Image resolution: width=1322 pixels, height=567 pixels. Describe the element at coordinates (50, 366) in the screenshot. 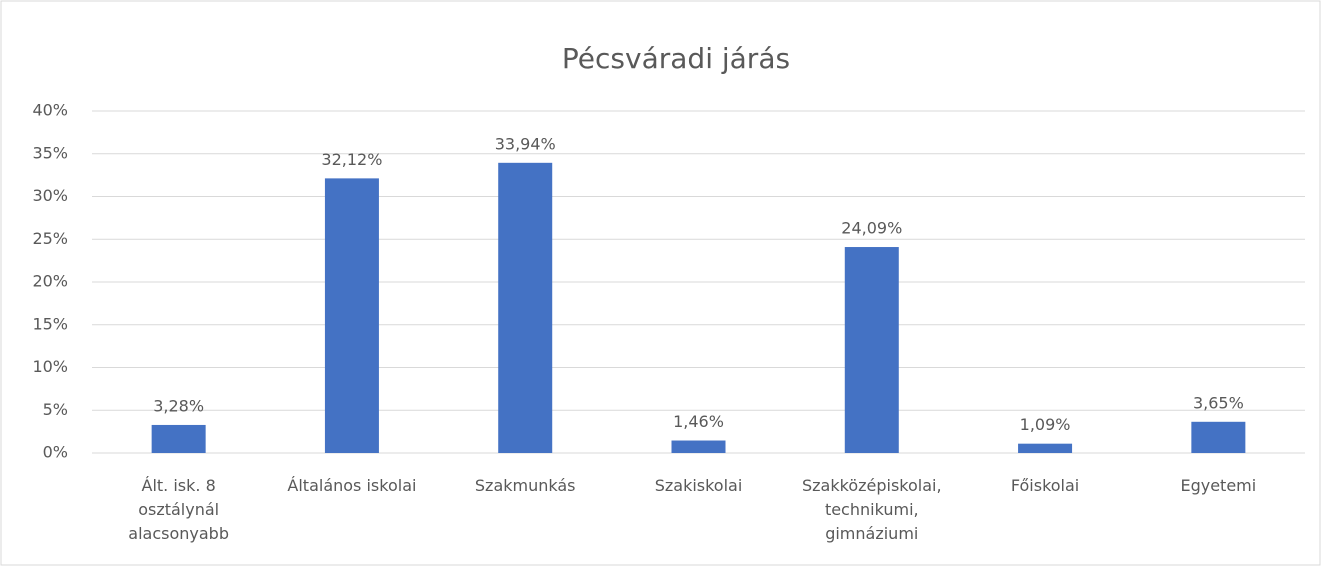

I see `y-tick-label: 10%` at that location.